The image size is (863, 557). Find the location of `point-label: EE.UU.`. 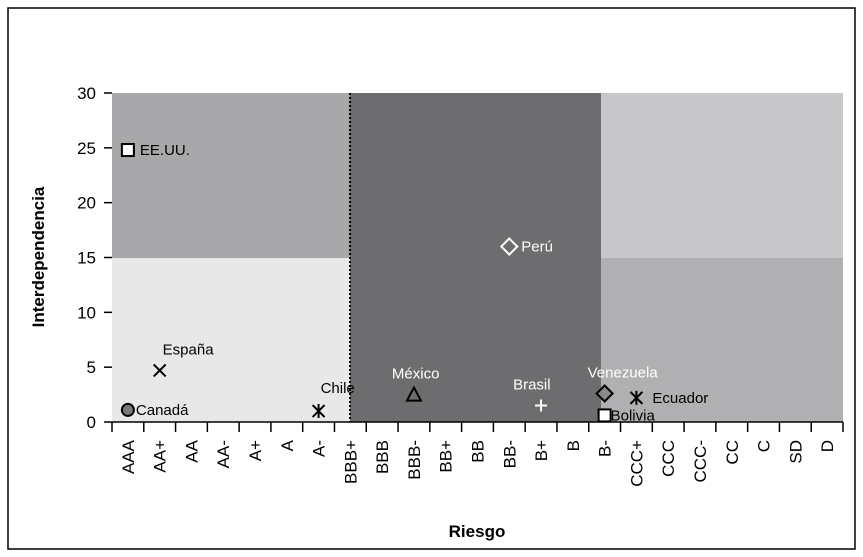

point-label: EE.UU. is located at coordinates (165, 150).